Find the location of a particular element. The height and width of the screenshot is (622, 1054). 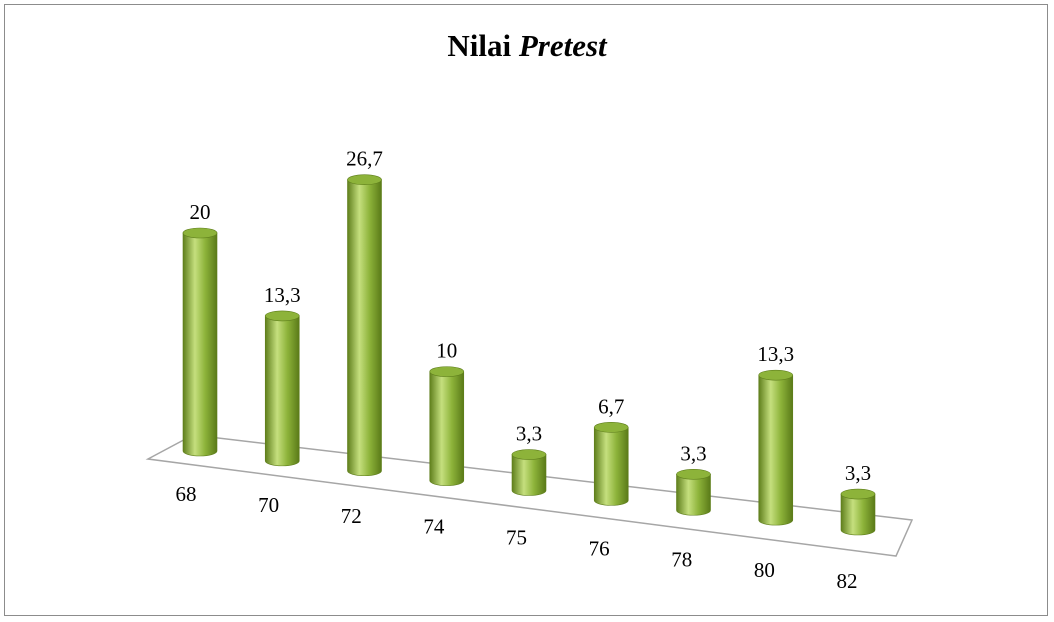

value-label-82: 3,3 is located at coordinates (858, 473).